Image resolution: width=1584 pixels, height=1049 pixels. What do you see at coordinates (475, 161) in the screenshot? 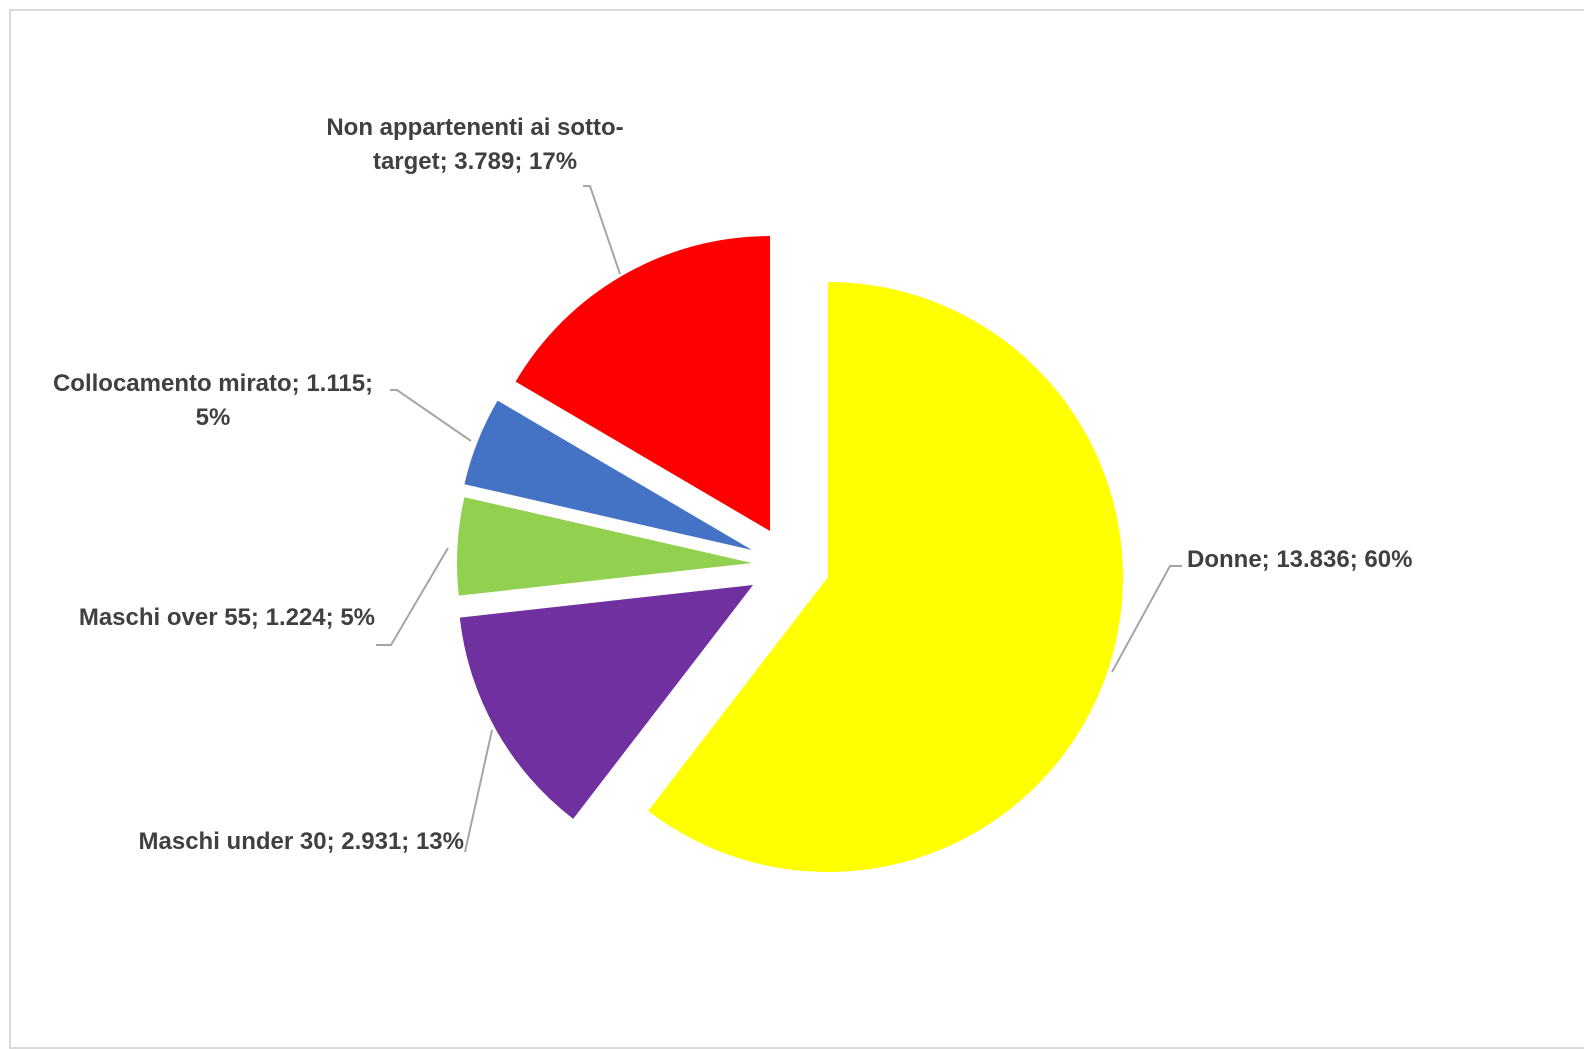
I see `data-label-line: target; 3.789; 17%` at bounding box center [475, 161].